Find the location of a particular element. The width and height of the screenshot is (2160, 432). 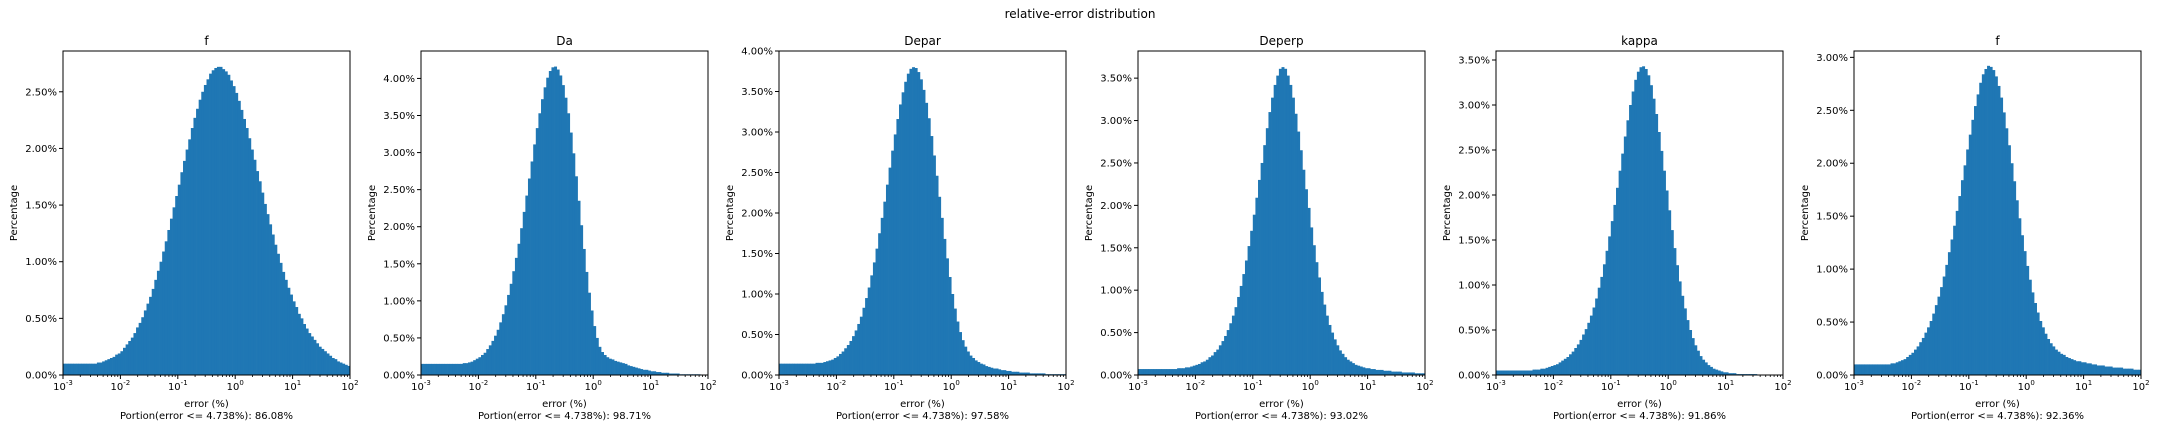

chart-title: kappa is located at coordinates (1639, 41).